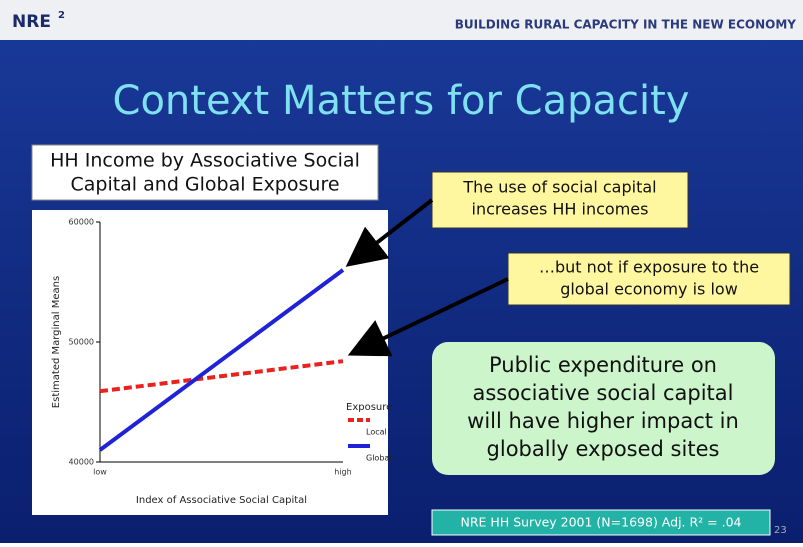 The width and height of the screenshot is (803, 547). Describe the element at coordinates (81, 222) in the screenshot. I see `y-tick-label: 60000` at that location.